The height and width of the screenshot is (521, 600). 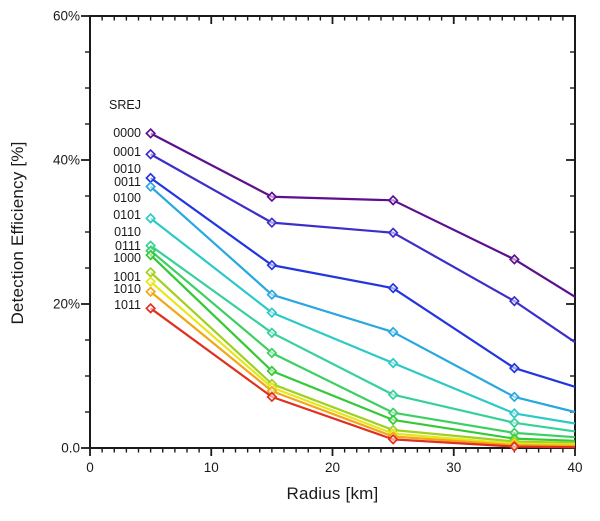 What do you see at coordinates (127, 182) in the screenshot?
I see `legend-label-0011: 0011` at bounding box center [127, 182].